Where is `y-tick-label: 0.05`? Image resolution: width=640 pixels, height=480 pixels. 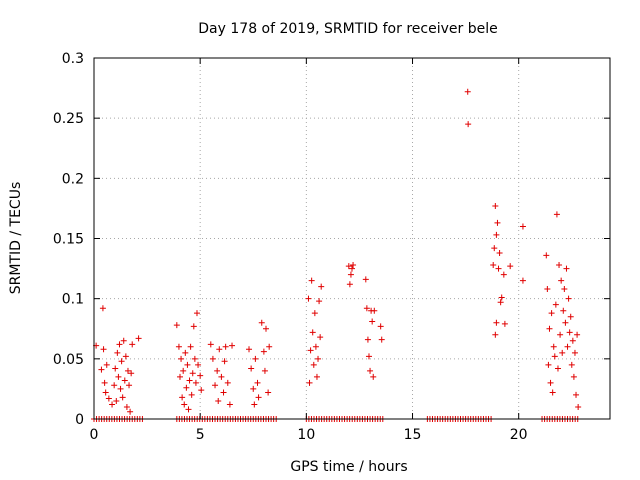 y-tick-label: 0.05 is located at coordinates (68, 360).